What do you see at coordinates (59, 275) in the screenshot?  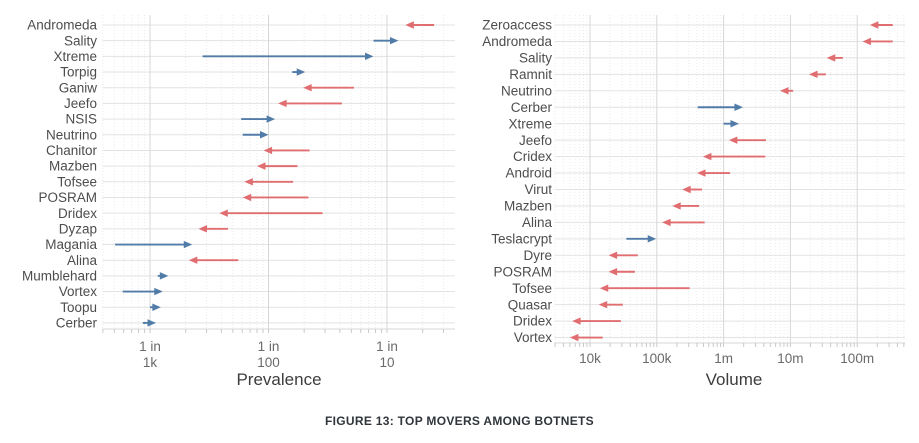 I see `row-label: Mumblehard` at bounding box center [59, 275].